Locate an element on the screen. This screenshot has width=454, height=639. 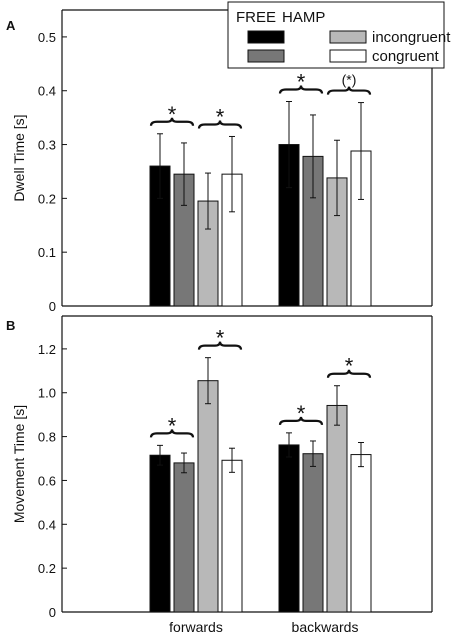
bar-free-backwards is located at coordinates (289, 528).